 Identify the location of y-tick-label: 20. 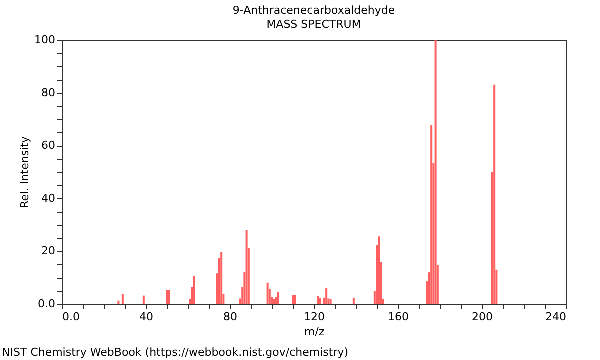
(49, 251).